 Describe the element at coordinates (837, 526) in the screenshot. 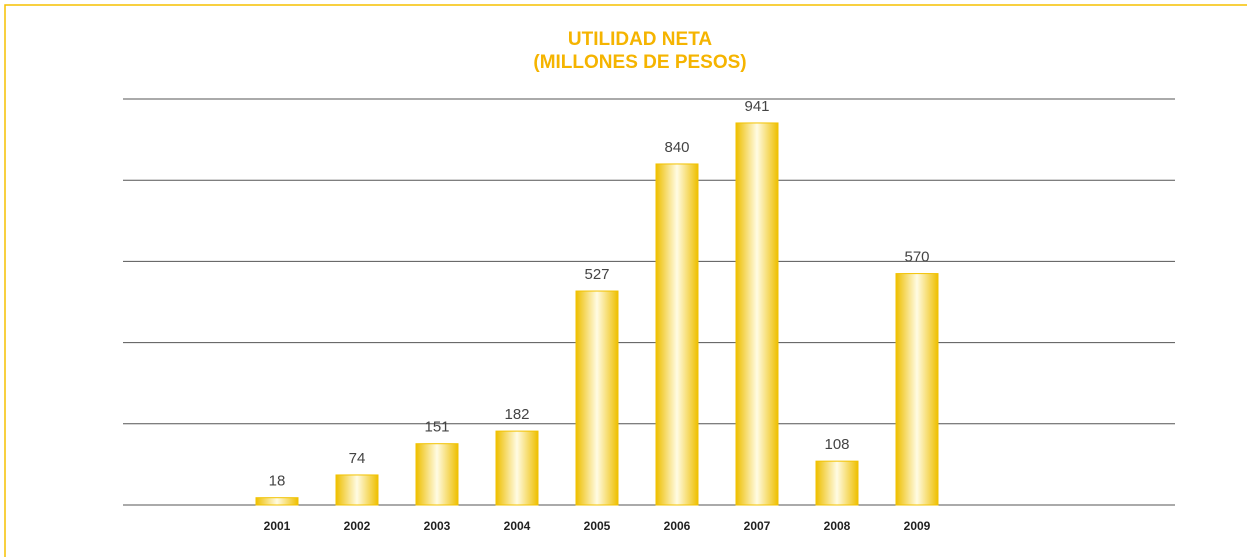

I see `x-tick-label: 2008` at that location.